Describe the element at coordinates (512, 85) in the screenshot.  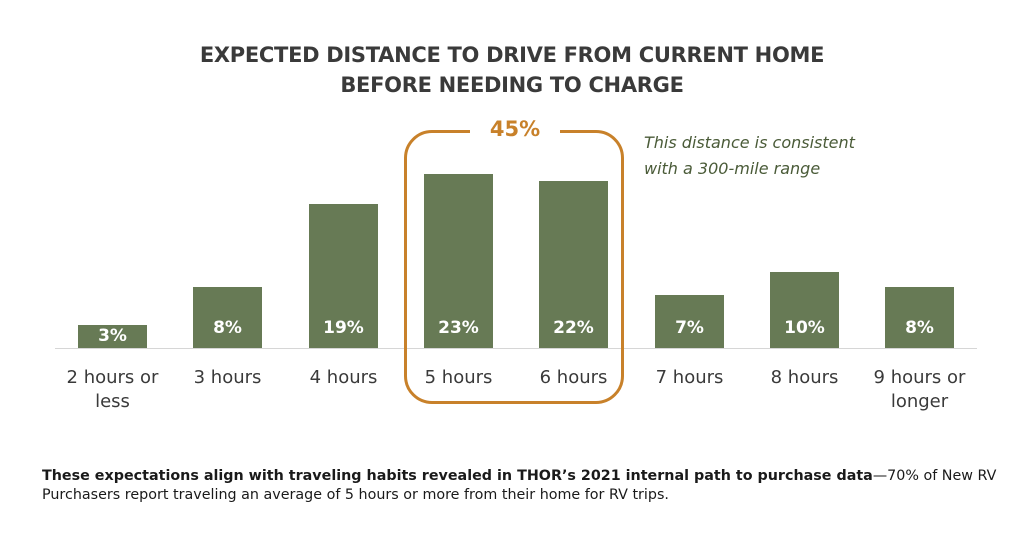
I see `chart-title-line-2: BEFORE NEEDING TO CHARGE` at that location.